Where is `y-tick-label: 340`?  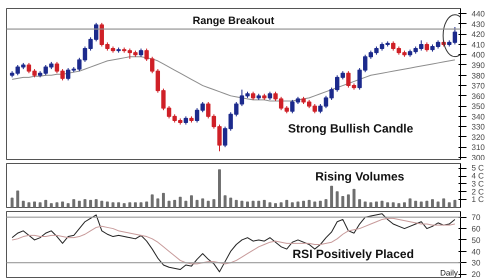
y-tick-label: 340 is located at coordinates (479, 117).